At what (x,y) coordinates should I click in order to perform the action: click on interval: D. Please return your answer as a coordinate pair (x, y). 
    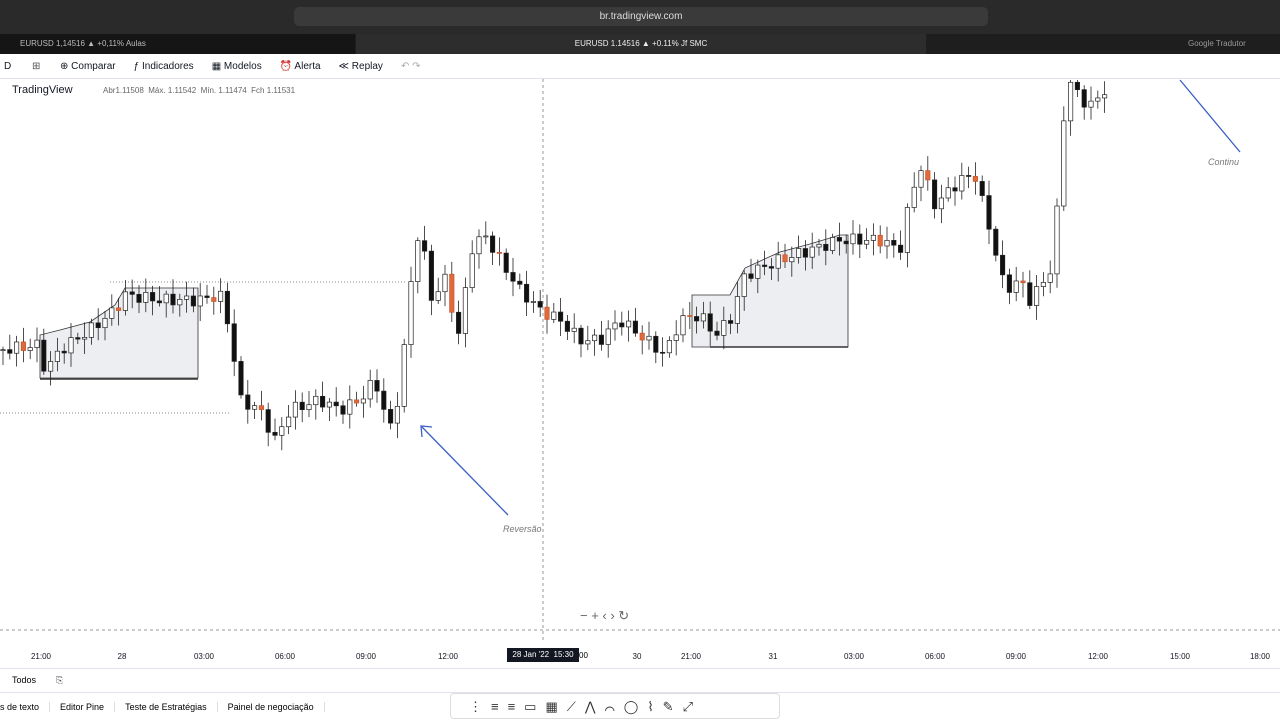
    Looking at the image, I should click on (8, 66).